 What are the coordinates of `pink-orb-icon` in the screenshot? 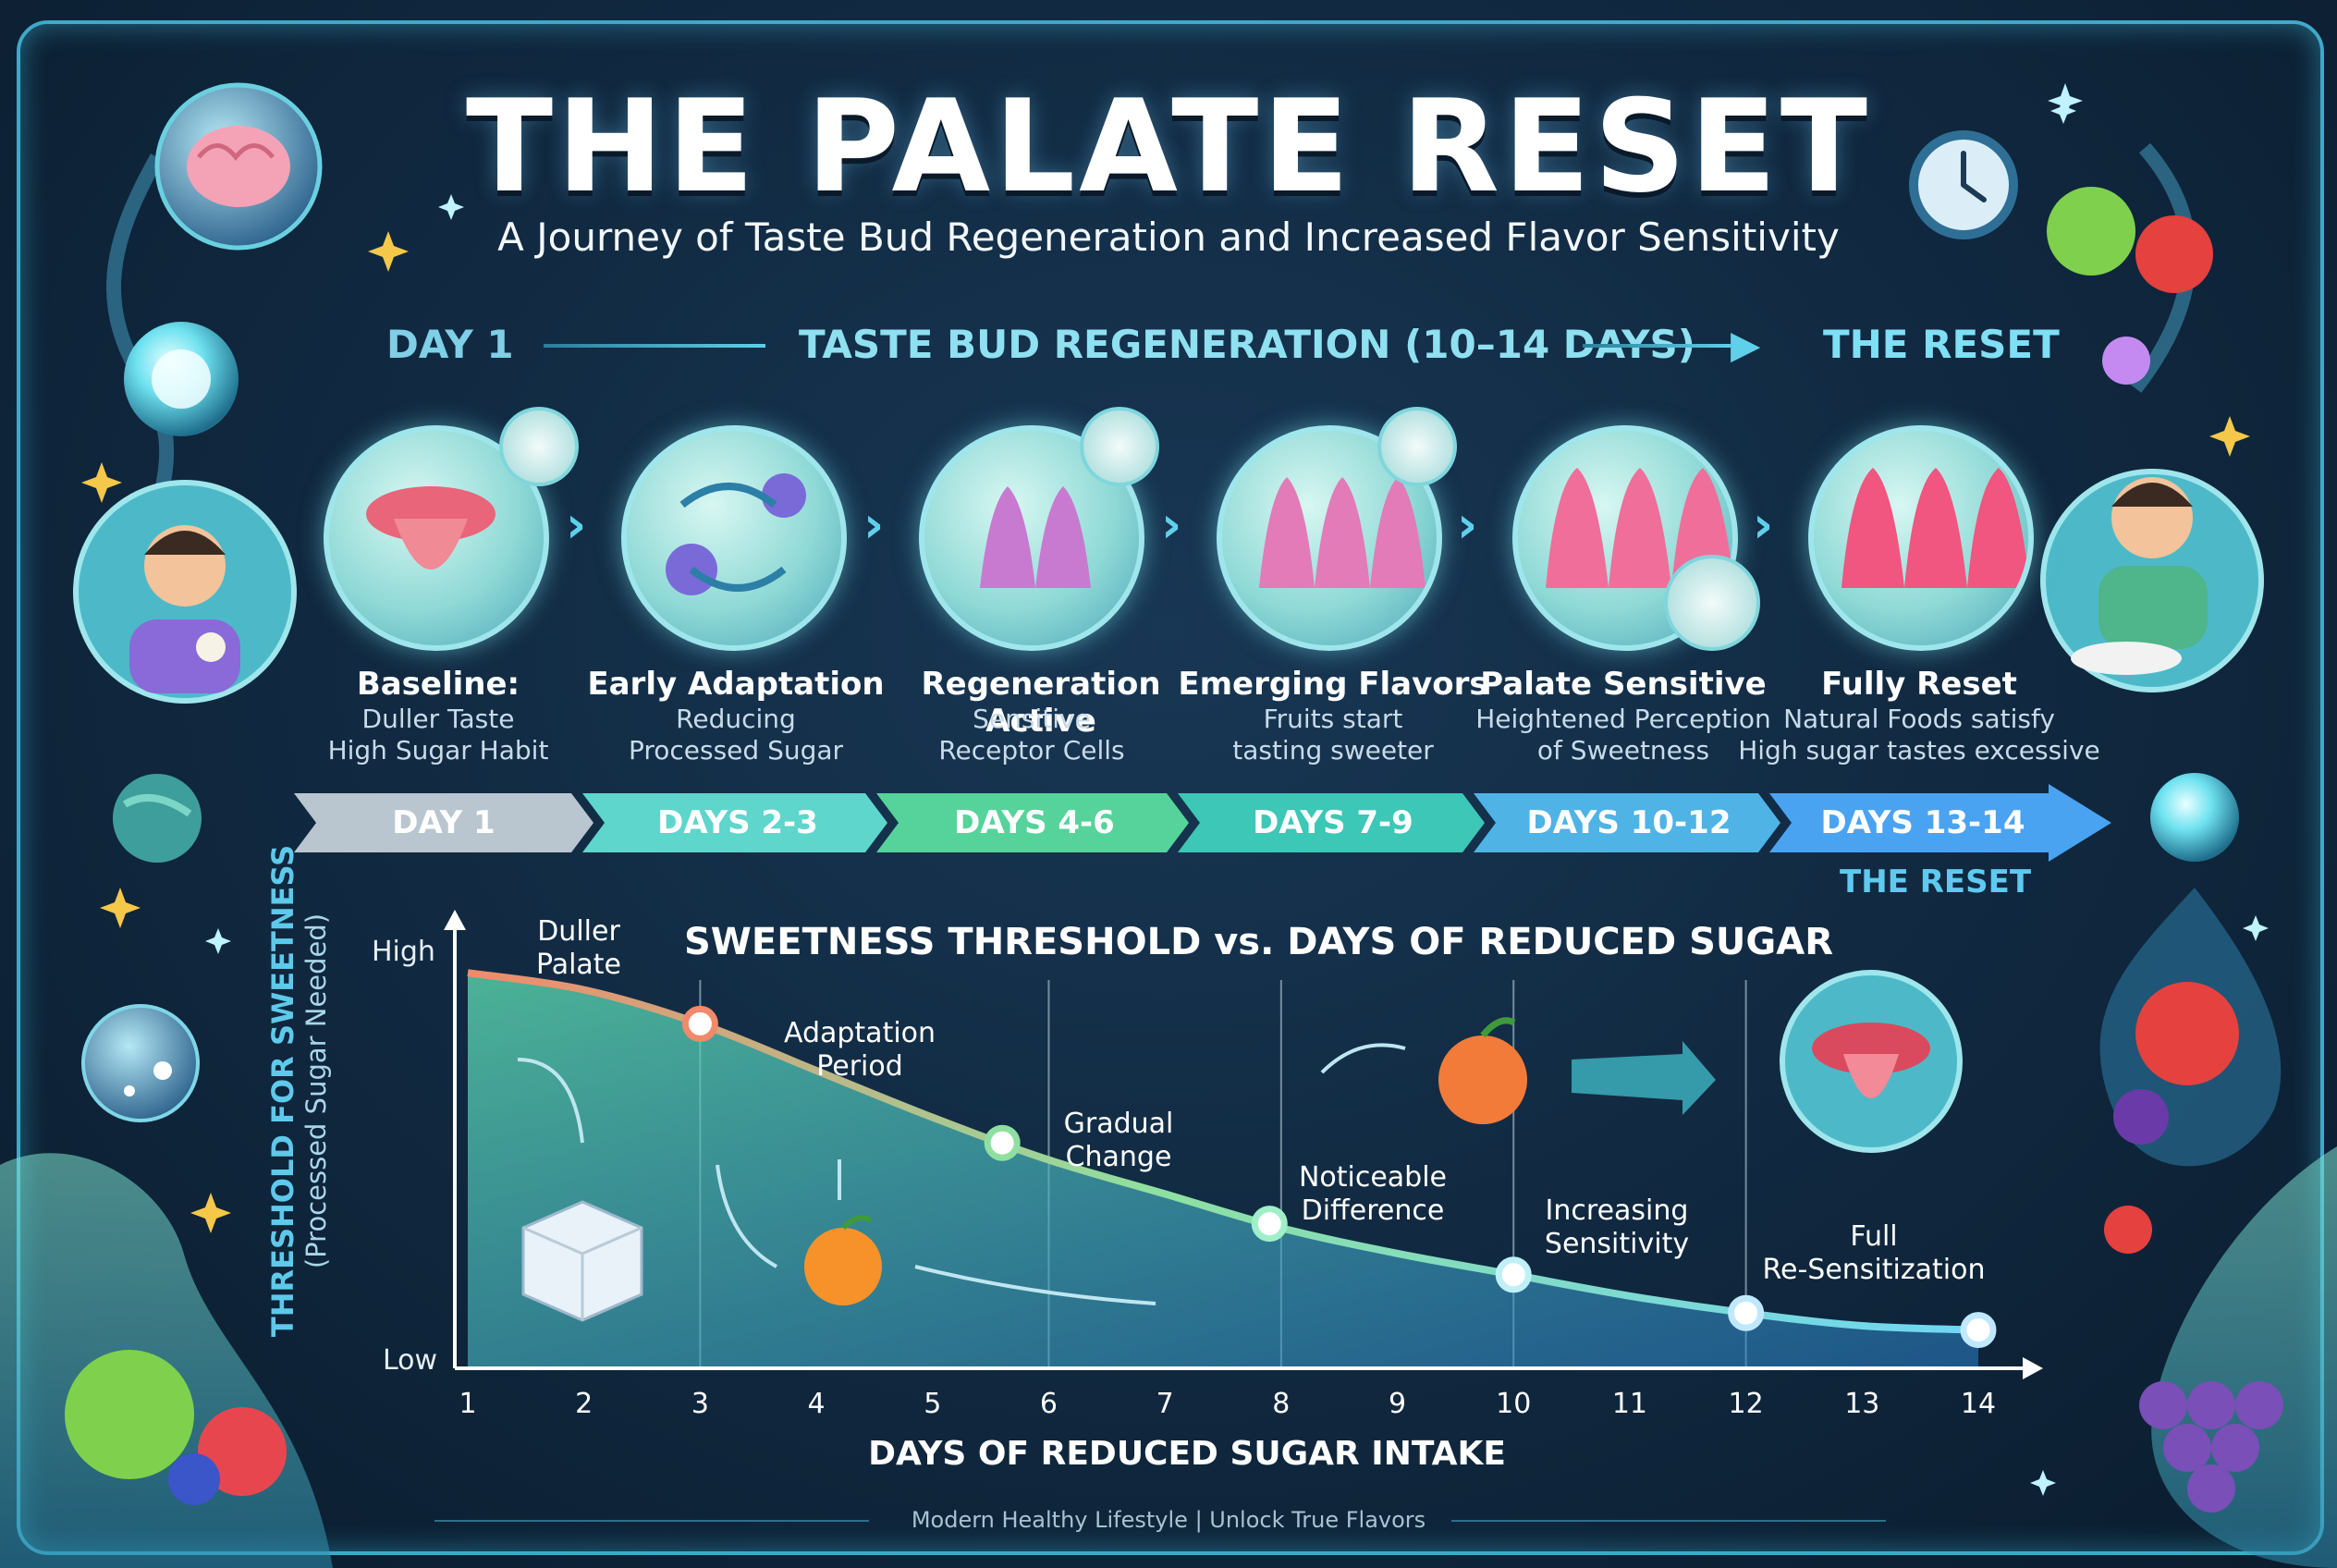 It's located at (2194, 818).